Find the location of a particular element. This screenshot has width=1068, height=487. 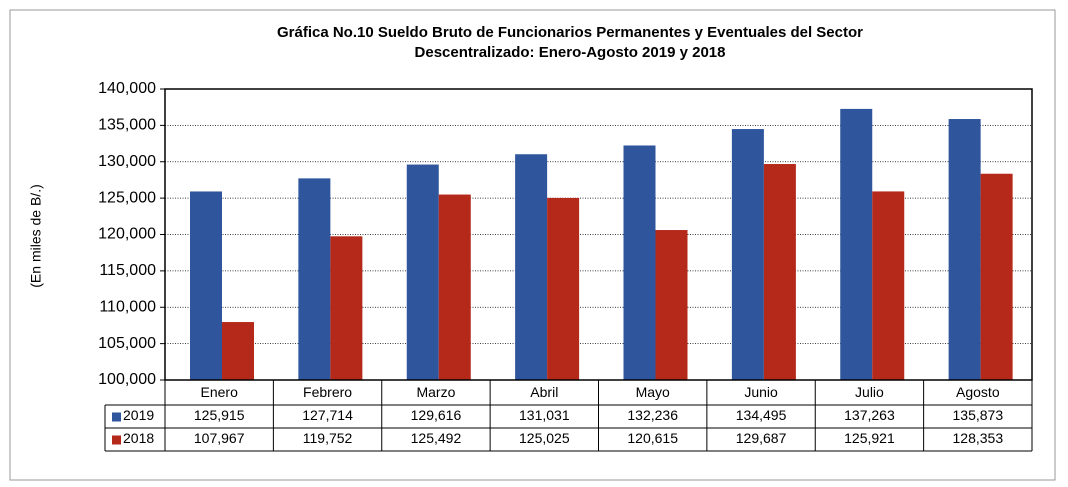

y-tick-label: 120,000 is located at coordinates (127, 234).